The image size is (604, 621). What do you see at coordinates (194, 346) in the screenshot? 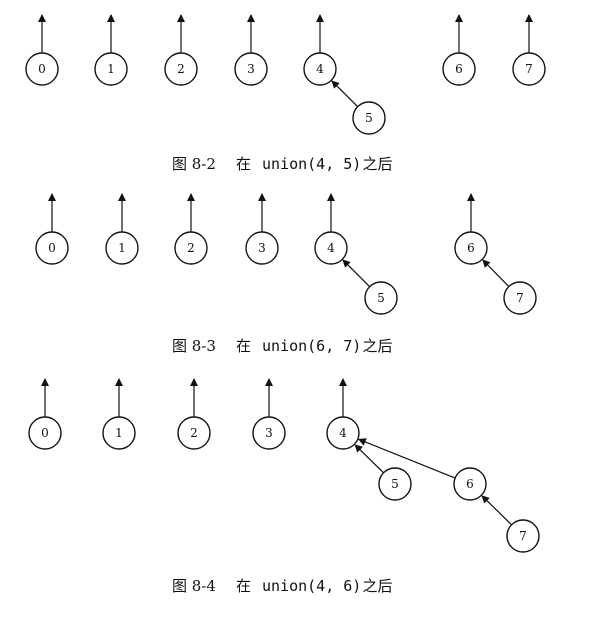
I see `caption-label: 图 8-3` at bounding box center [194, 346].